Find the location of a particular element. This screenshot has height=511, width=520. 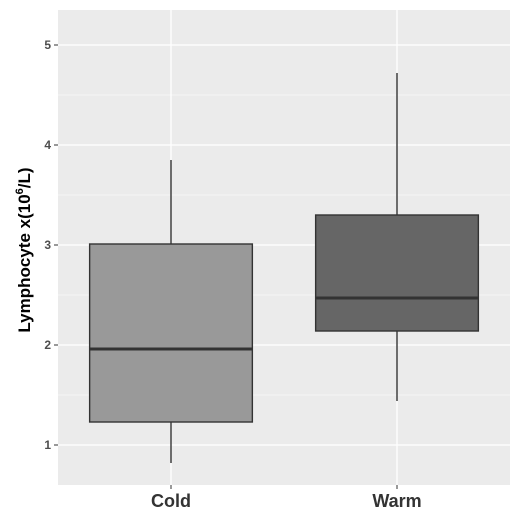

y-axis-title: Lymphocyte x(106/L) is located at coordinates (24, 249).